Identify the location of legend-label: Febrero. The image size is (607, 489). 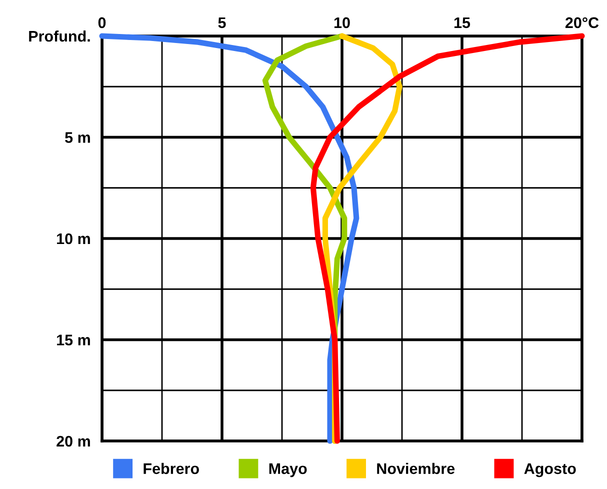
(171, 468).